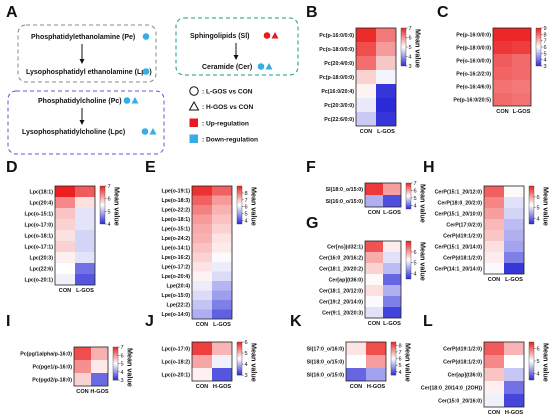  What do you see at coordinates (175, 220) in the screenshot?
I see `row-label: Lpe(o-18:1)` at bounding box center [175, 220].